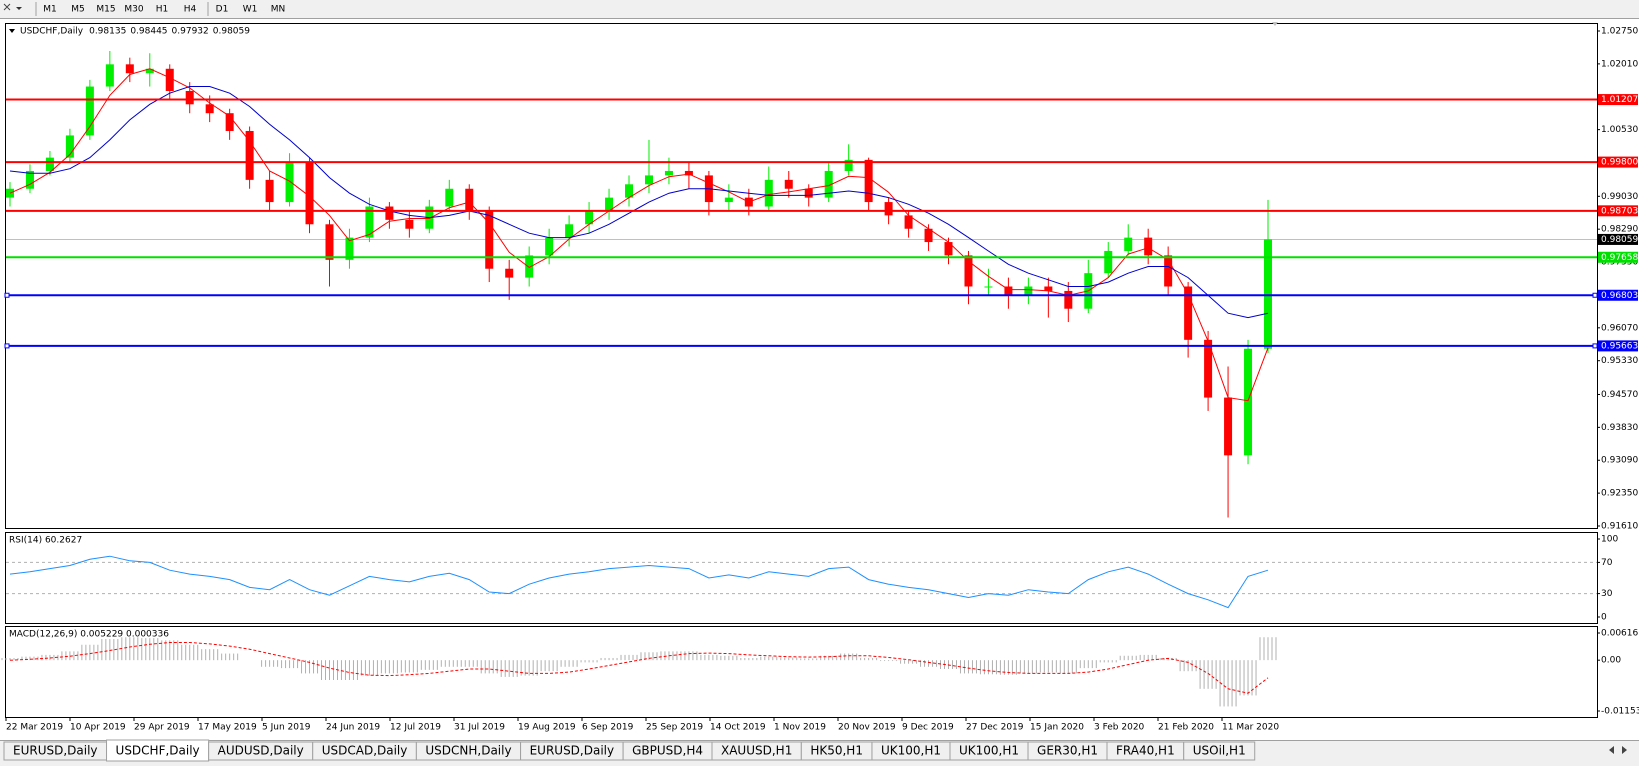 The height and width of the screenshot is (766, 1639). I want to click on chart-tab-label: USDCHF,Daily, so click(158, 751).